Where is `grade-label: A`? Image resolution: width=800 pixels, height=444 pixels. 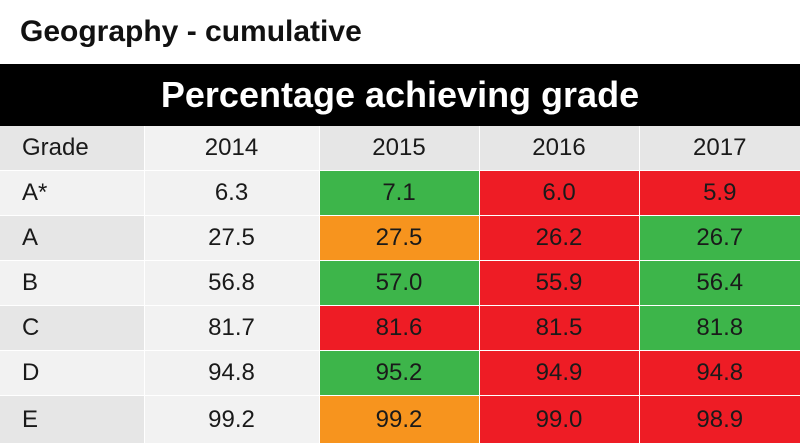
grade-label: A is located at coordinates (72, 238).